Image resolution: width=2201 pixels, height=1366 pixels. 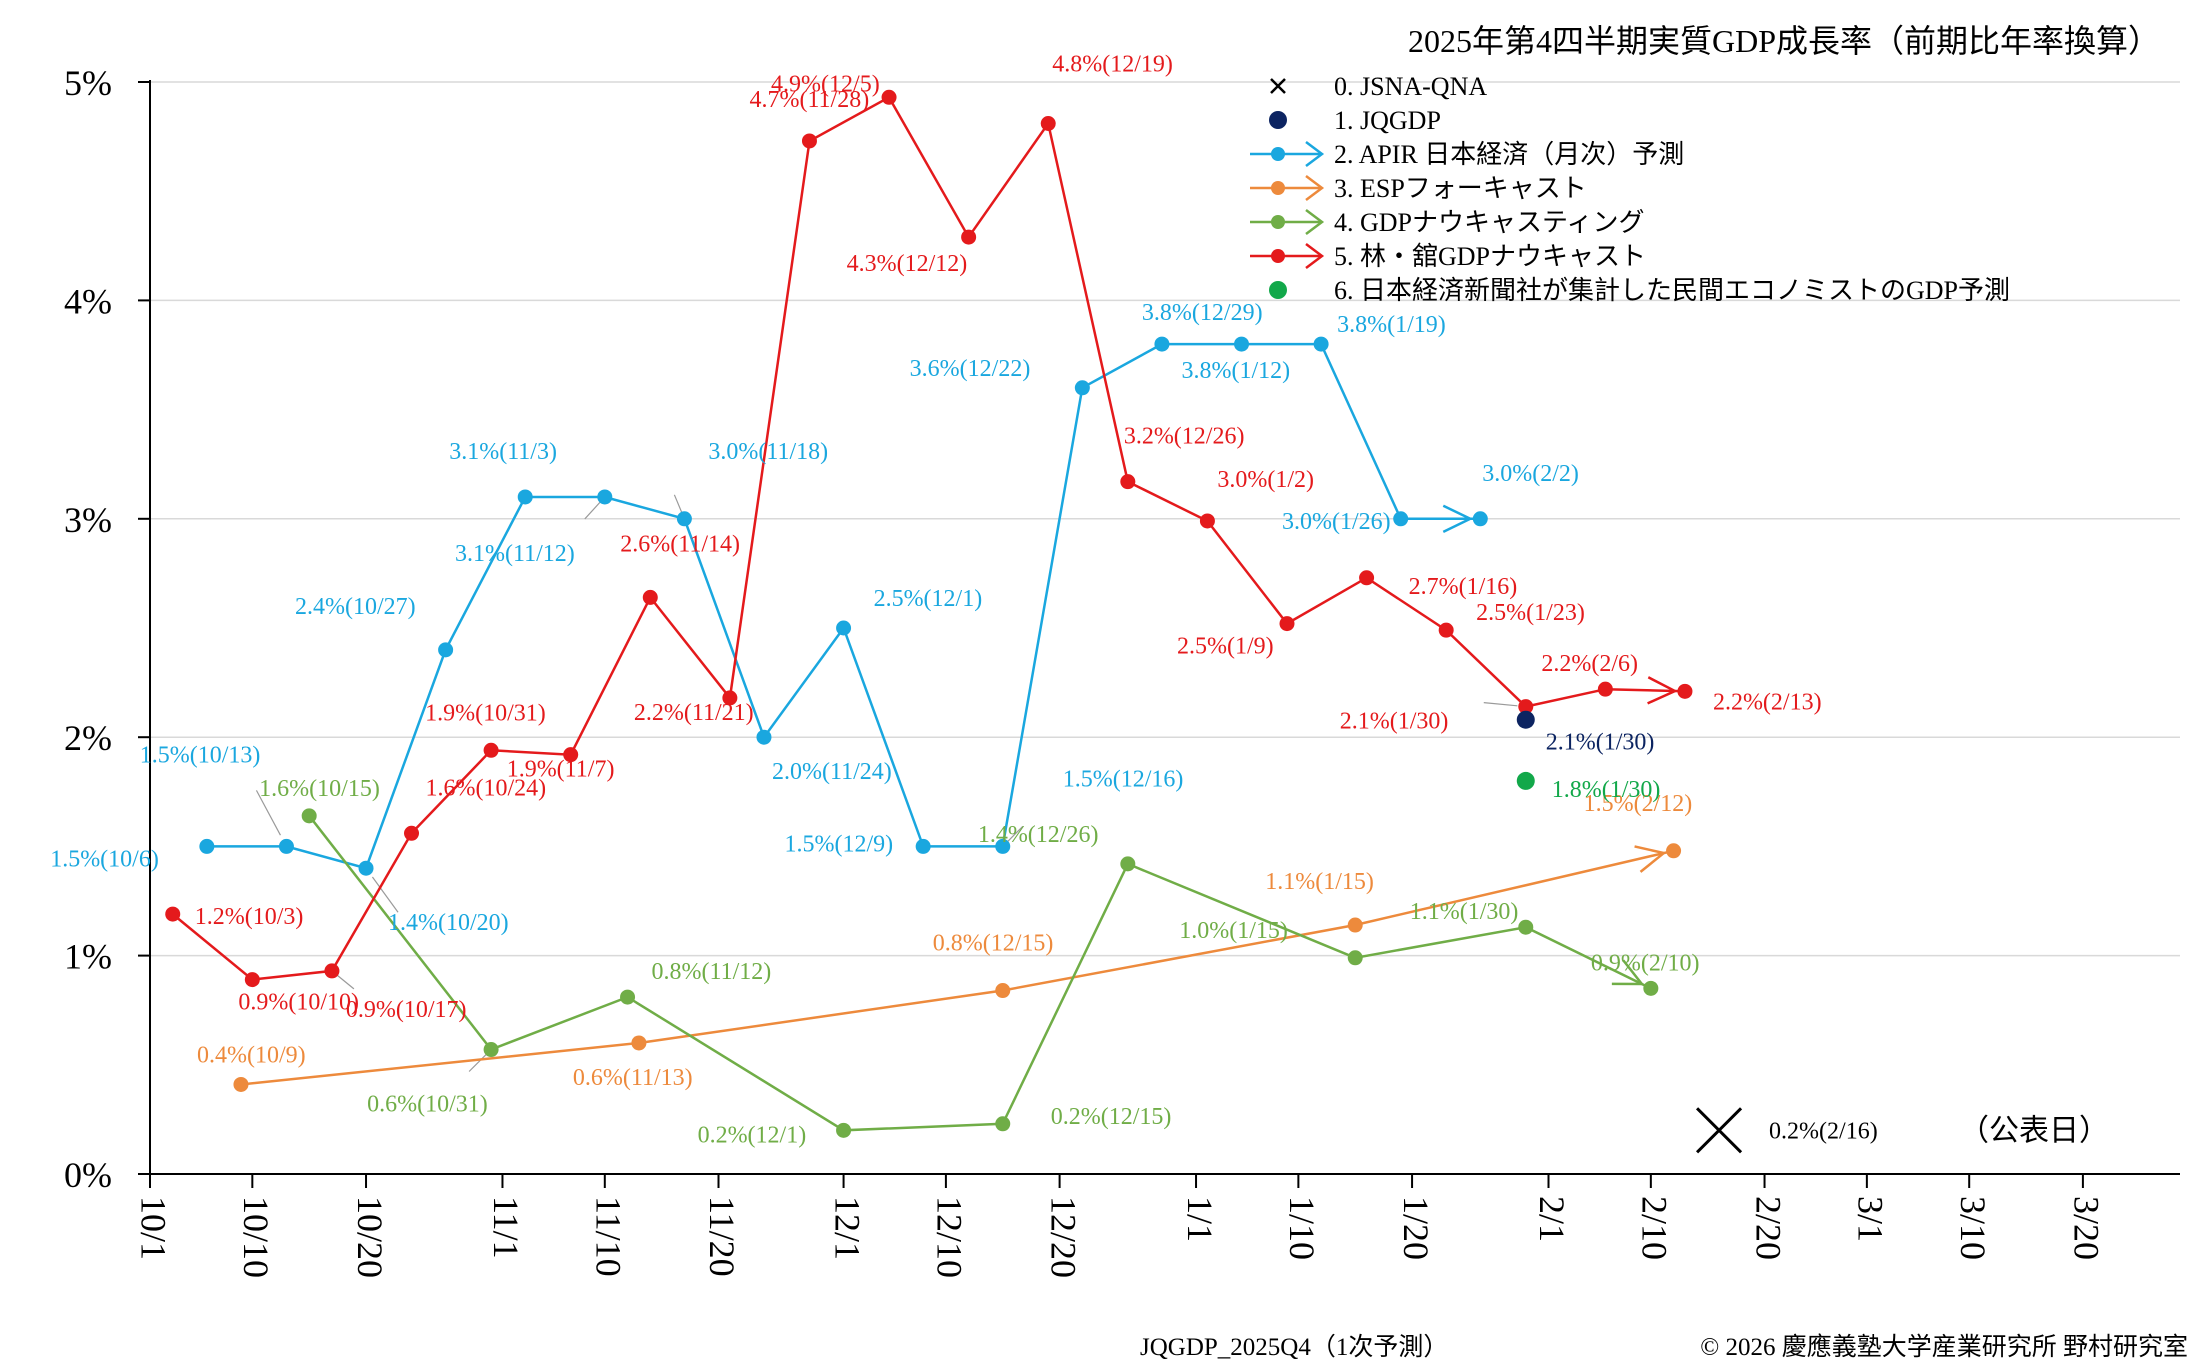 What do you see at coordinates (1823, 1131) in the screenshot?
I see `release-label: 0.2%(2/16)` at bounding box center [1823, 1131].